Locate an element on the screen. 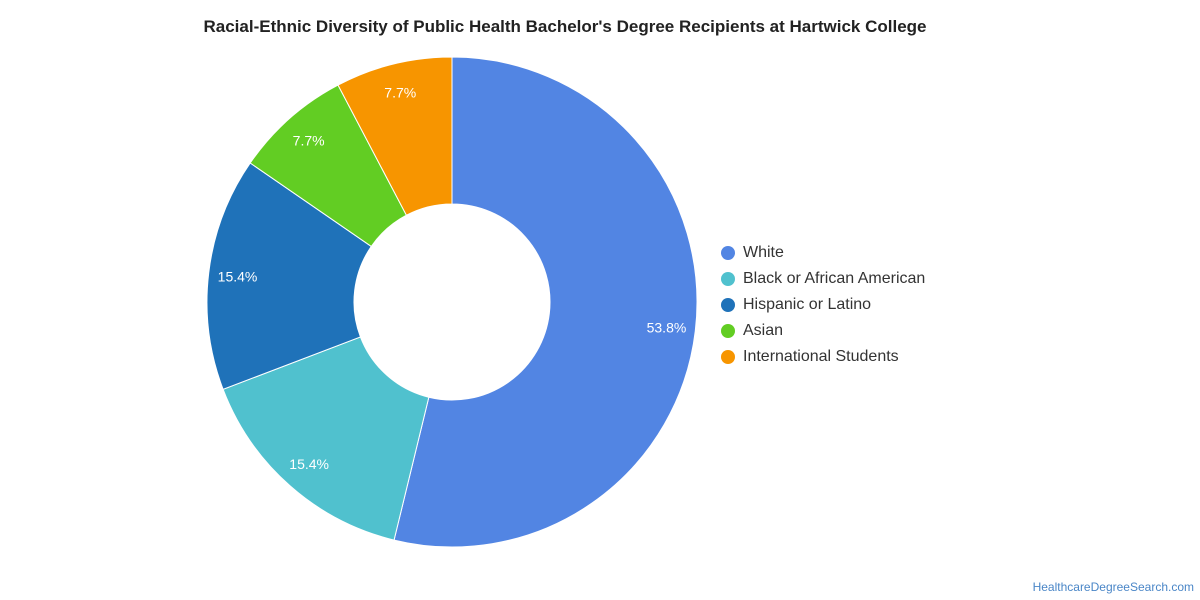 The width and height of the screenshot is (1200, 600). slice-international-students is located at coordinates (395, 136).